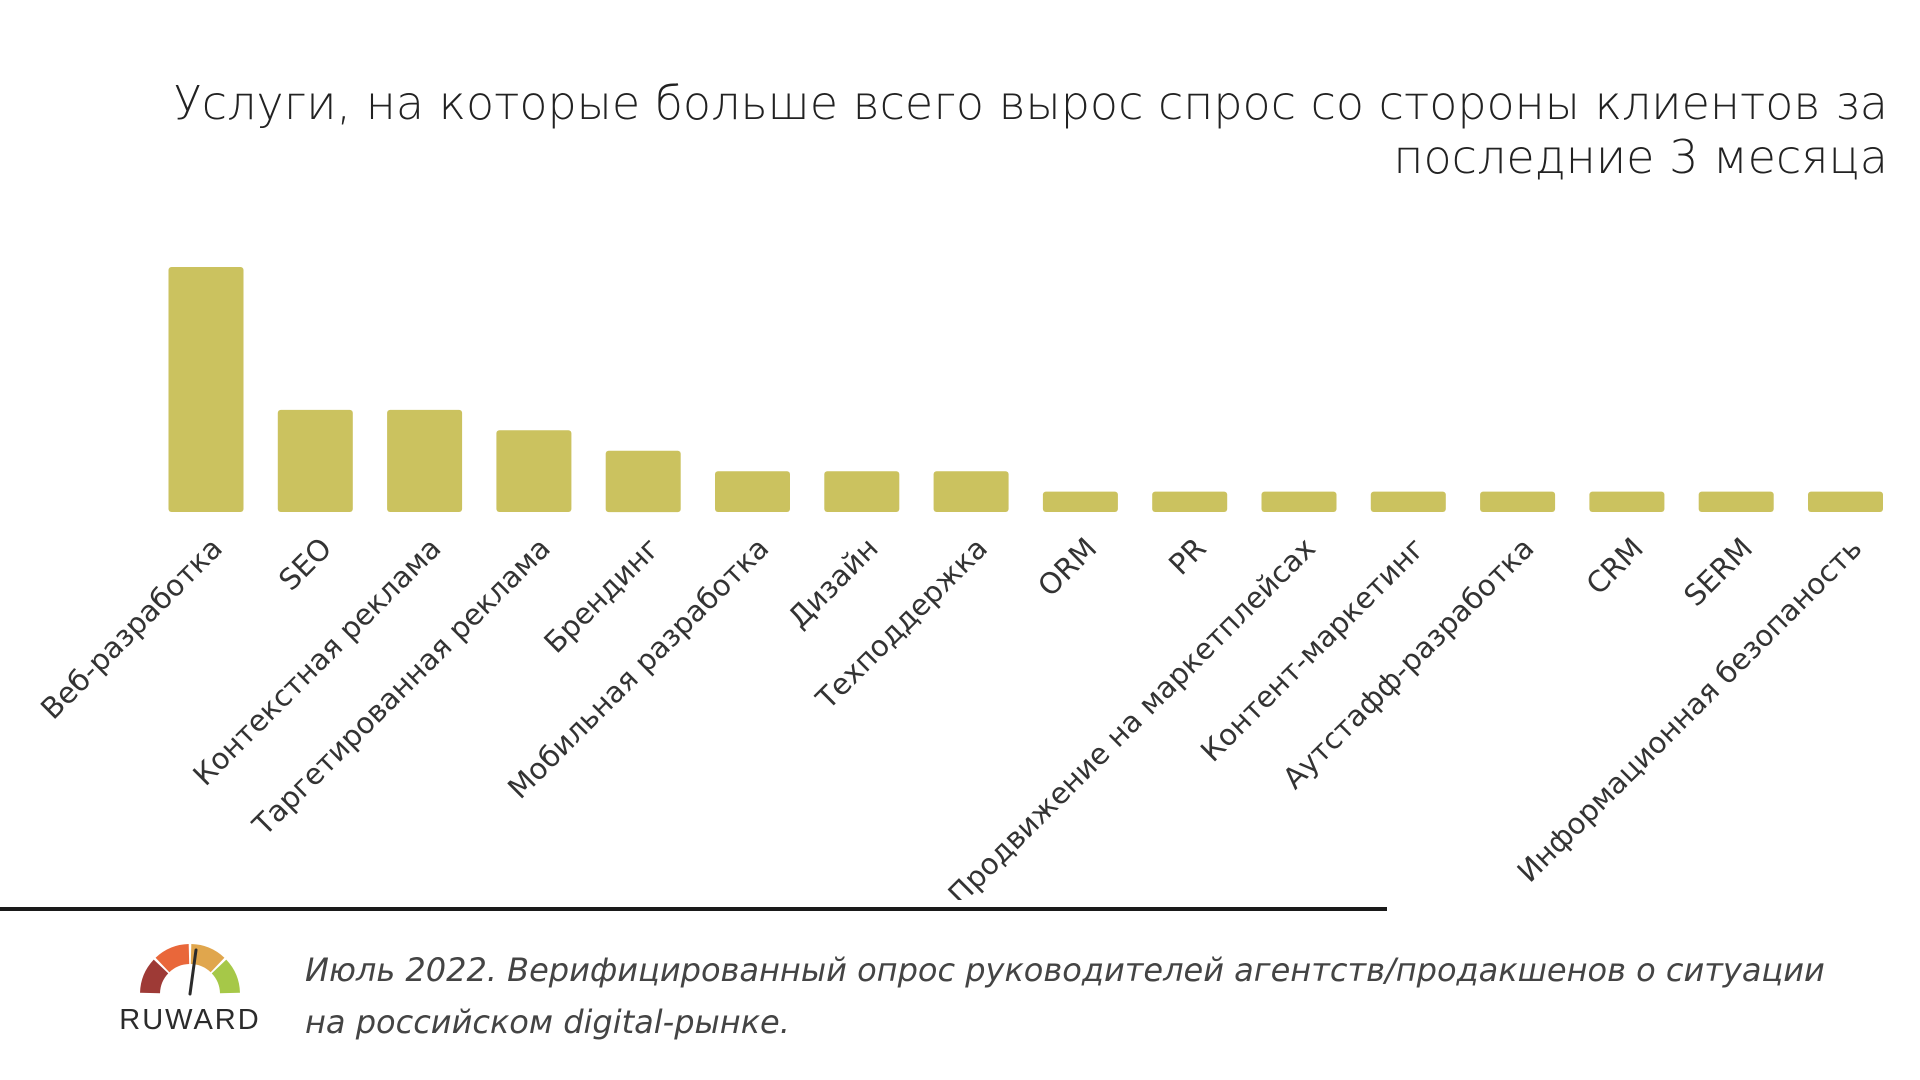  Describe the element at coordinates (1312, 649) in the screenshot. I see `category-label-12: Контент-маркетинг` at that location.